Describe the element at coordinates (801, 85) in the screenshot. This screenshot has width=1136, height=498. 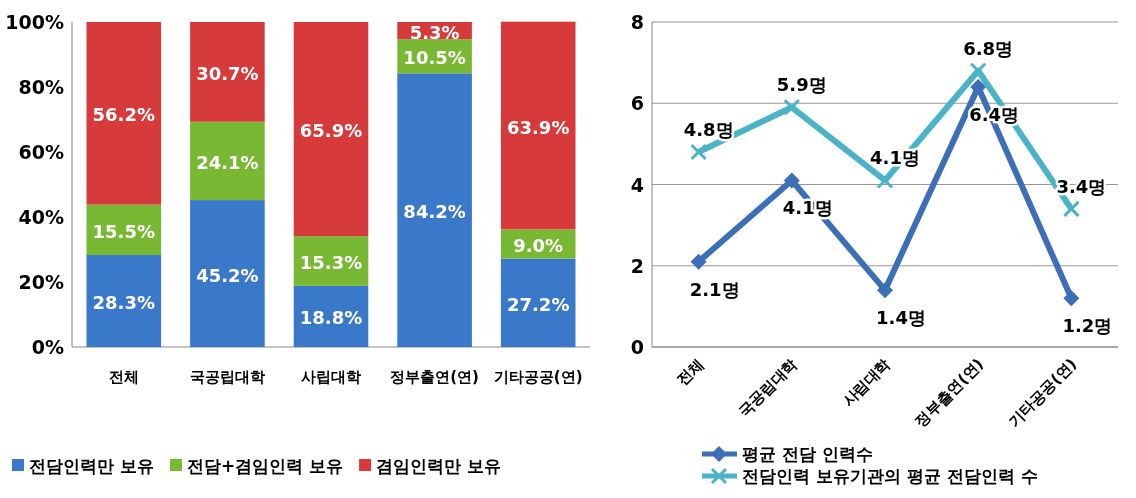
I see `data-label: 5.9명` at that location.